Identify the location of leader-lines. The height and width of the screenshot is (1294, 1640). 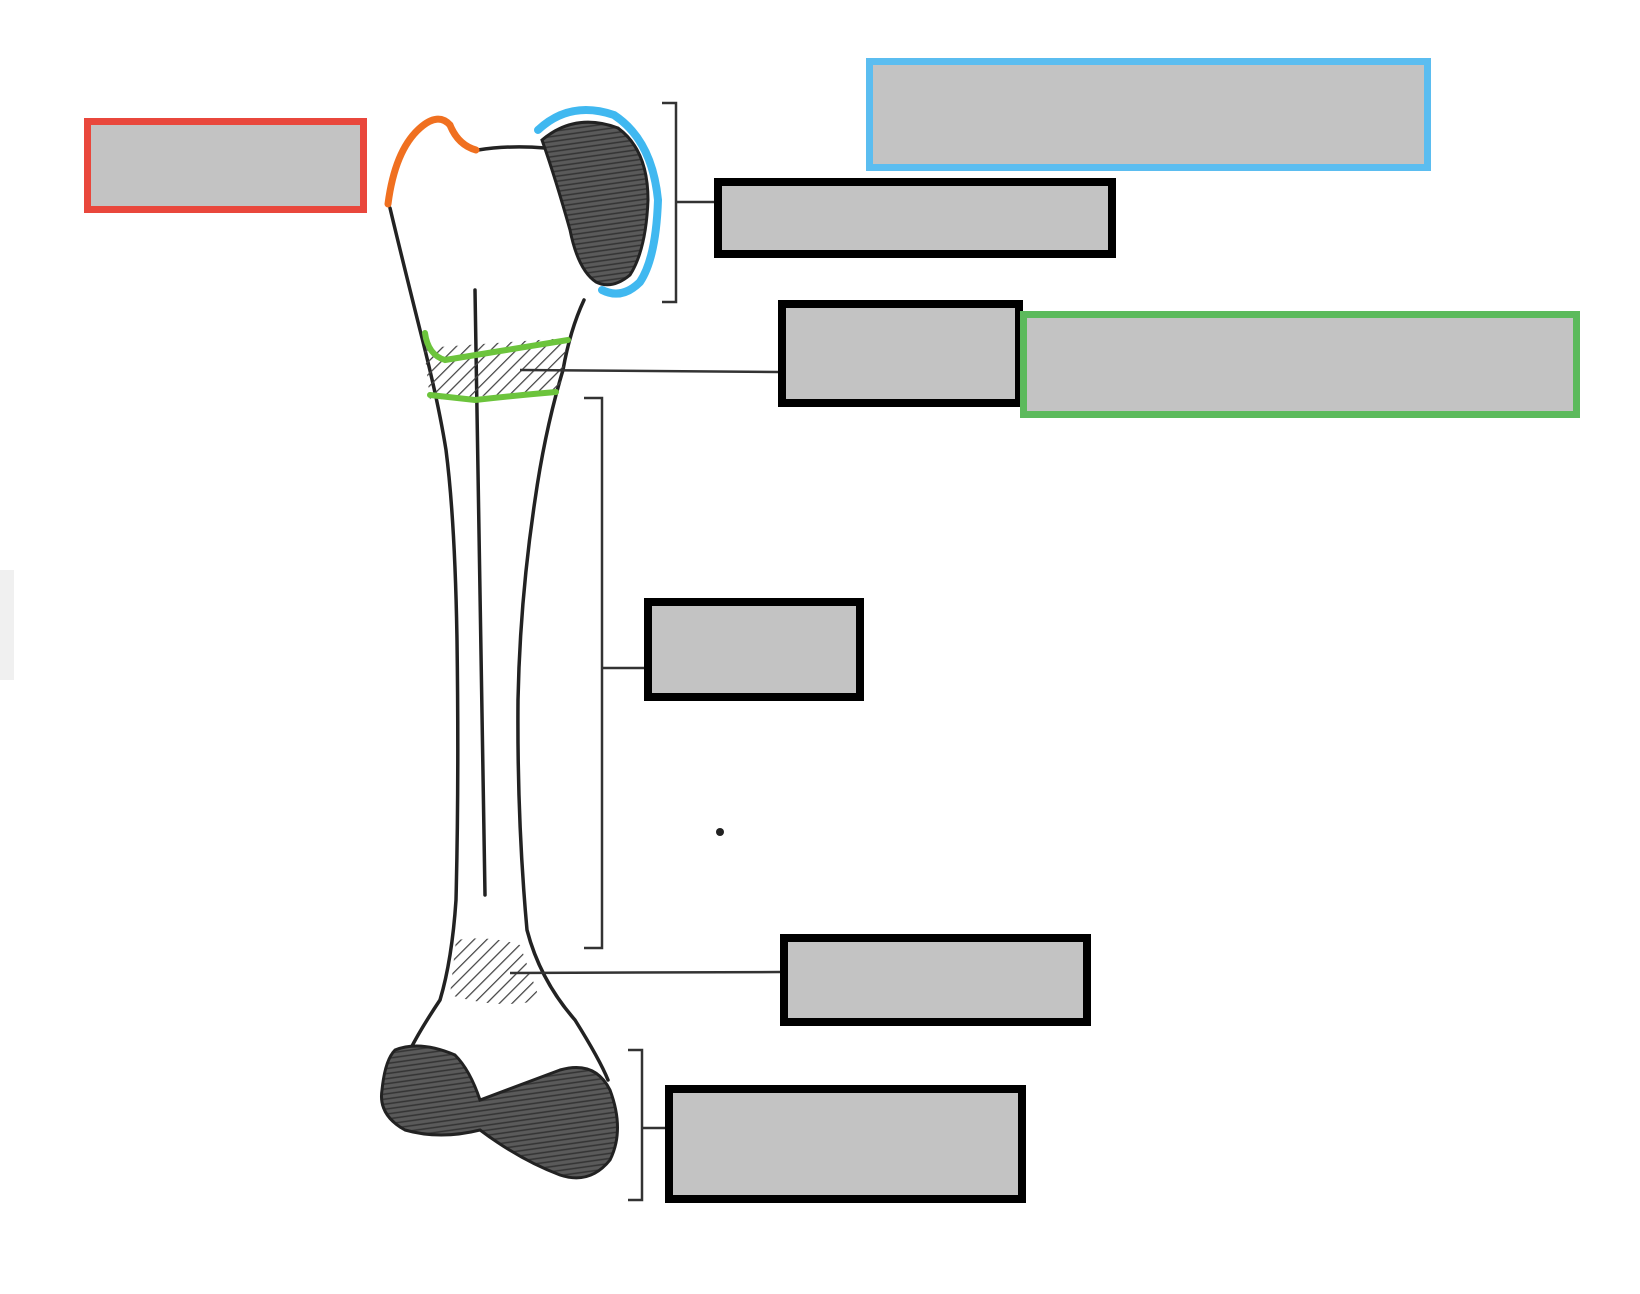
(645, 651).